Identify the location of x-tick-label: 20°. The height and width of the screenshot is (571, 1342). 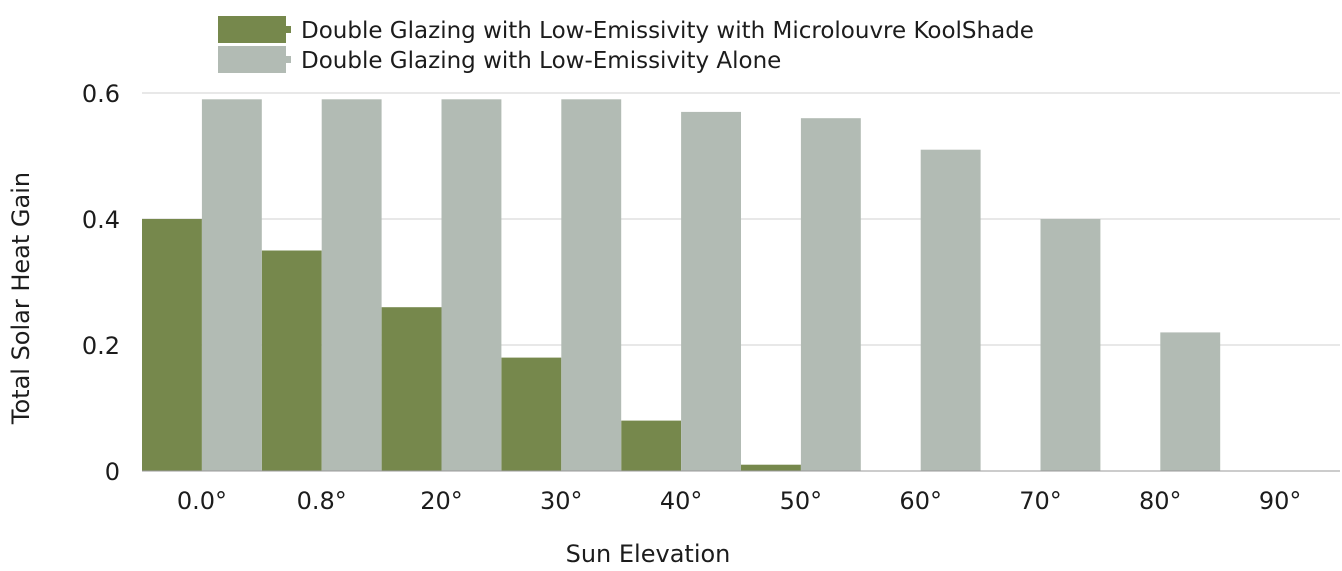
(441, 501).